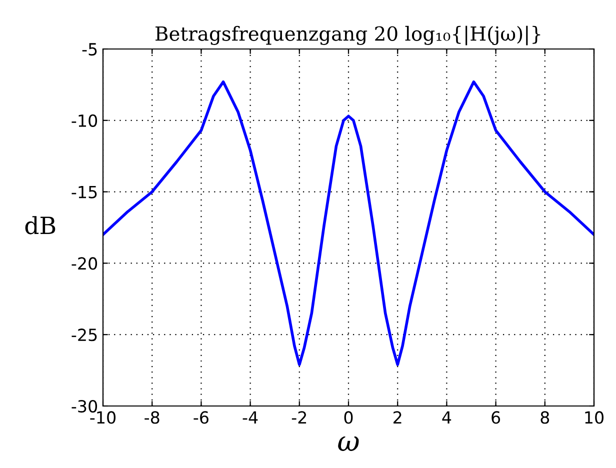 This screenshot has width=616, height=468. What do you see at coordinates (40, 225) in the screenshot?
I see `y-axis-title: dB` at bounding box center [40, 225].